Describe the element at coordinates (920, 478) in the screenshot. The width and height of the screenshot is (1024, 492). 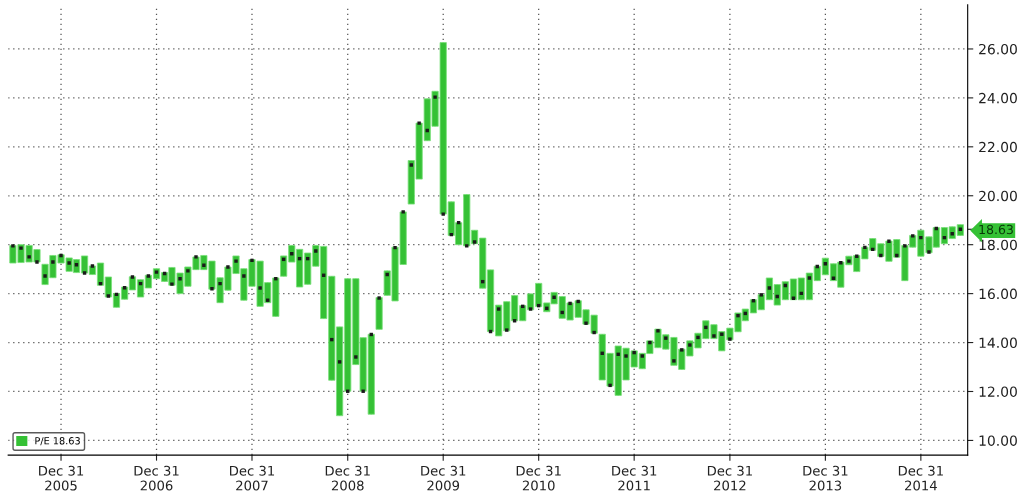
I see `x-tick-label: Dec 31 2014` at that location.